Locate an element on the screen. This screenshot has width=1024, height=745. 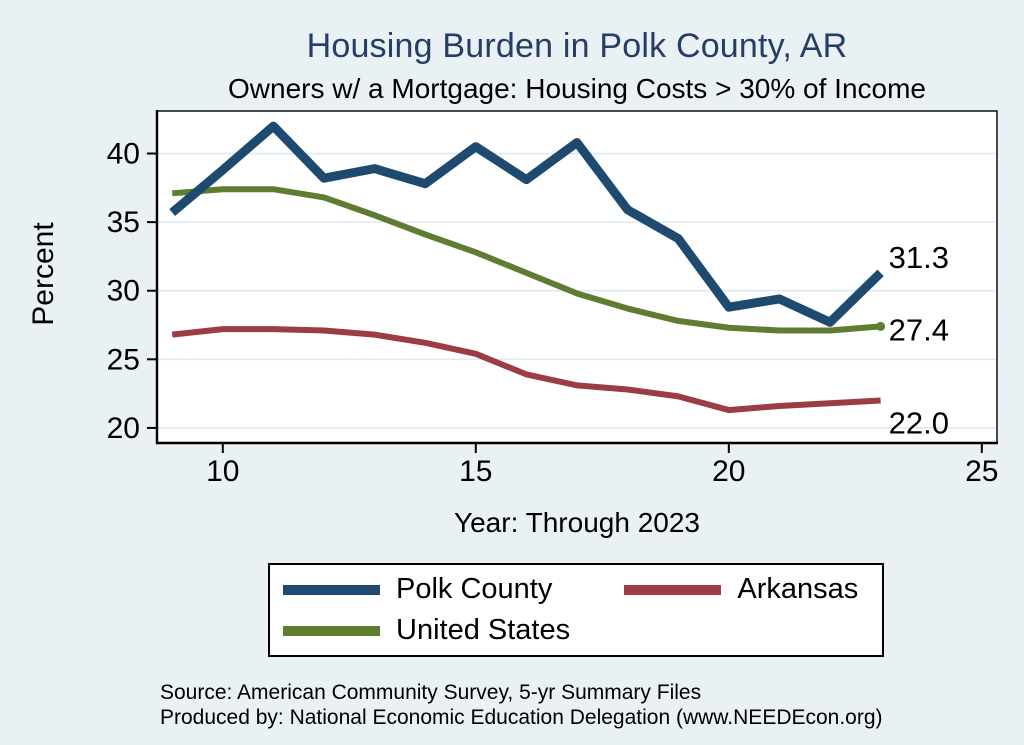
legend-label-polk-county: Polk County is located at coordinates (474, 589).